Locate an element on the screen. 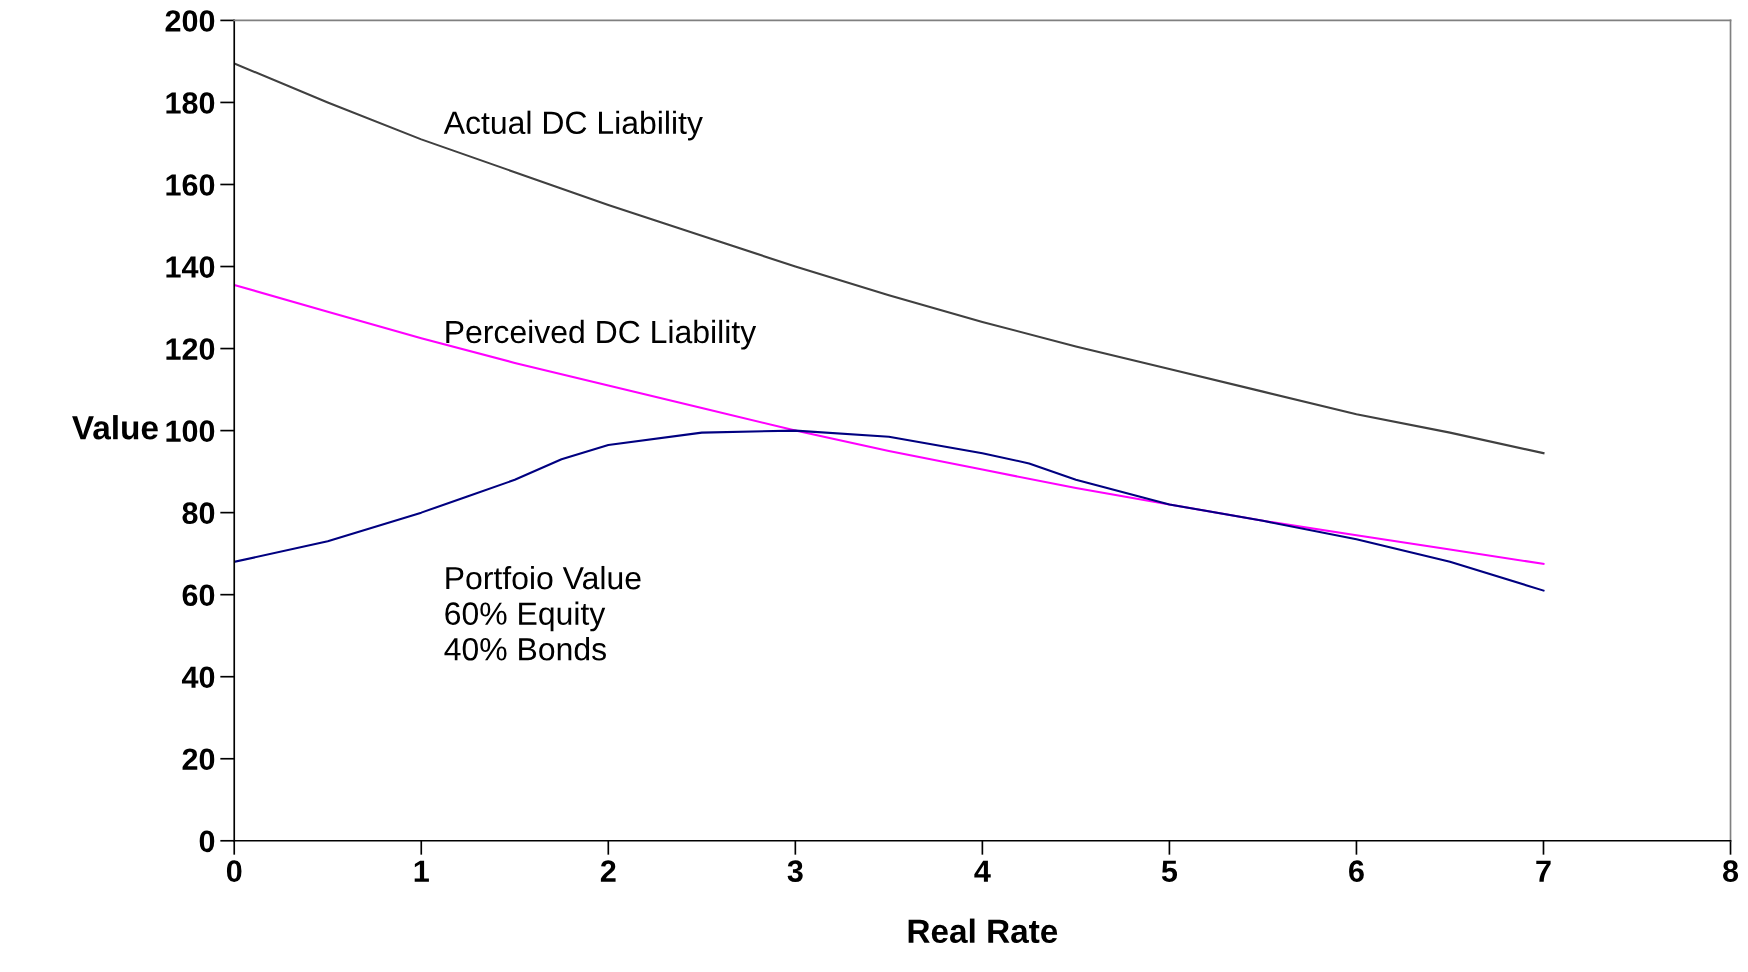 The height and width of the screenshot is (972, 1748). y-tick-label: 140 is located at coordinates (190, 267).